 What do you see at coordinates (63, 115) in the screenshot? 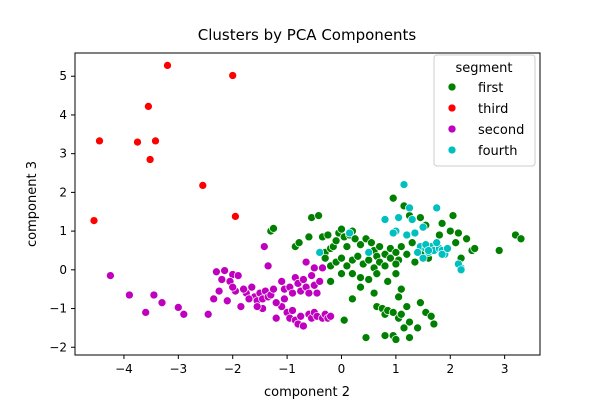
I see `y-tick-label: 4` at bounding box center [63, 115].